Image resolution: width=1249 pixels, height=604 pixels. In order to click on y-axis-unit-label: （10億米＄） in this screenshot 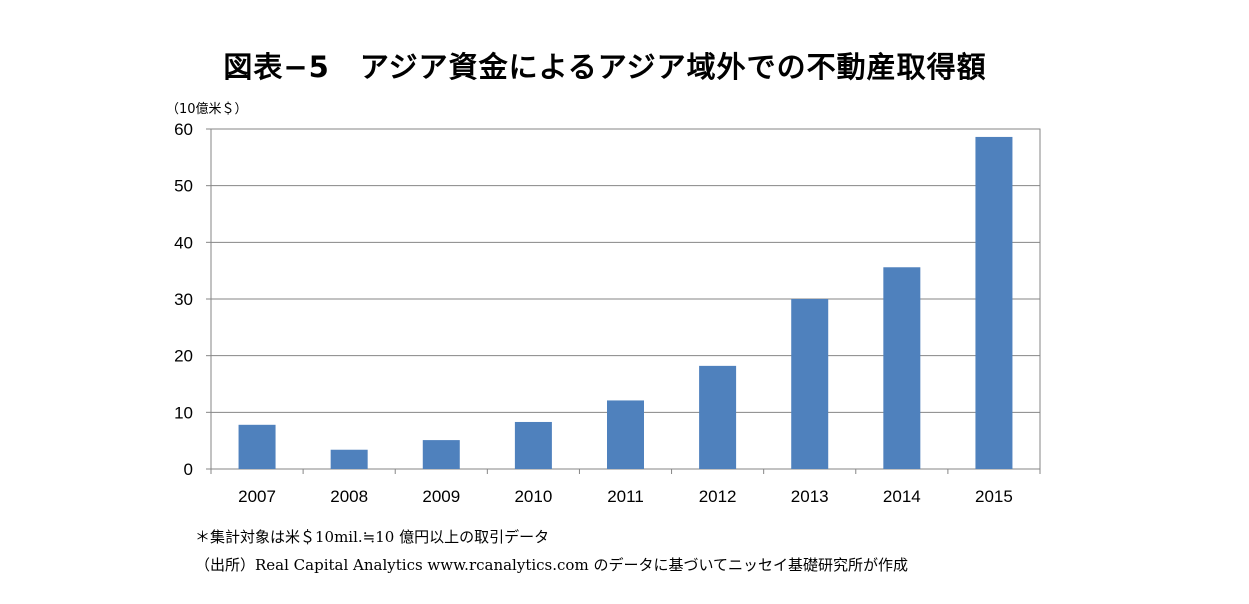, I will do `click(207, 109)`.